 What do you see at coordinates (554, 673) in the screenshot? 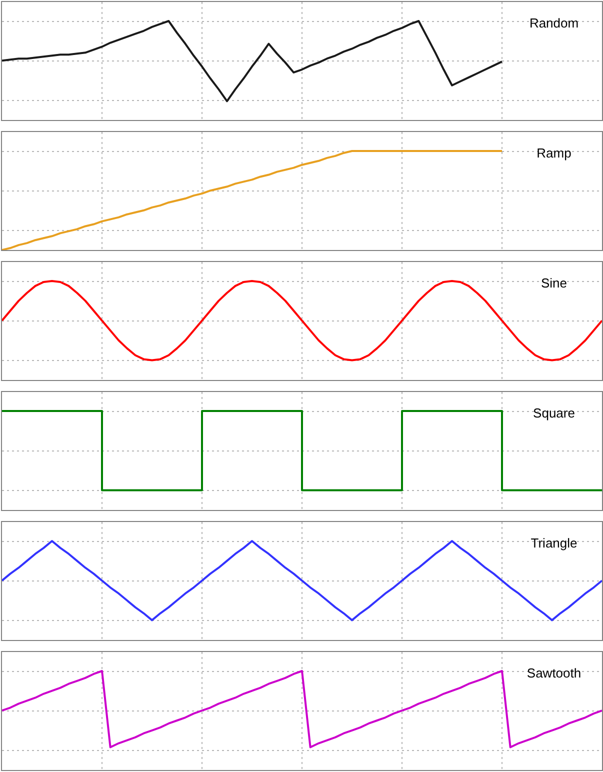
I see `chart-title: Sawtooth` at bounding box center [554, 673].